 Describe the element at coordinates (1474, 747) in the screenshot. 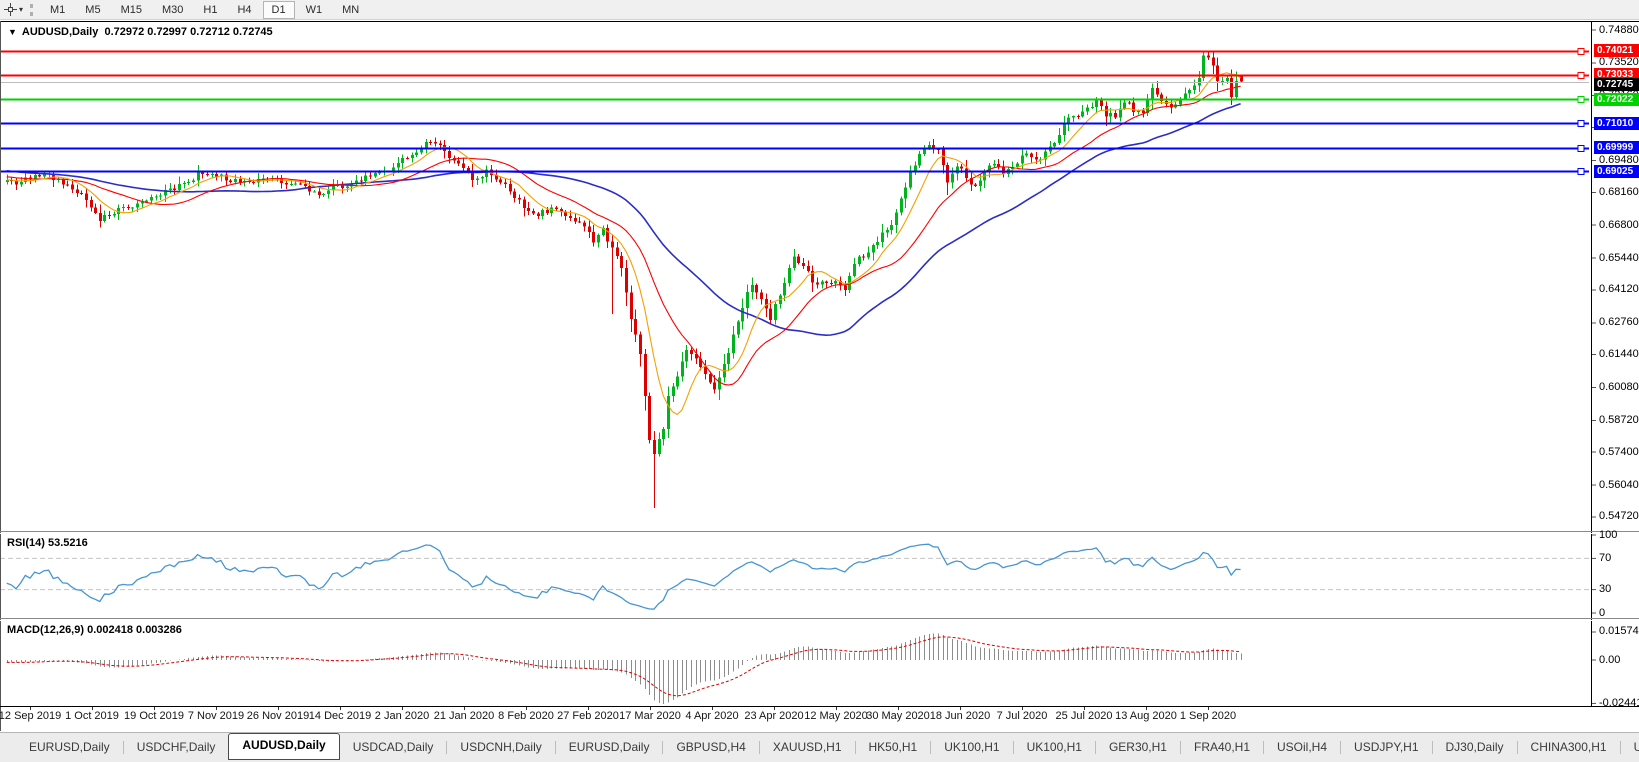

I see `chart-tab-dj30-daily: DJ30,Daily` at that location.